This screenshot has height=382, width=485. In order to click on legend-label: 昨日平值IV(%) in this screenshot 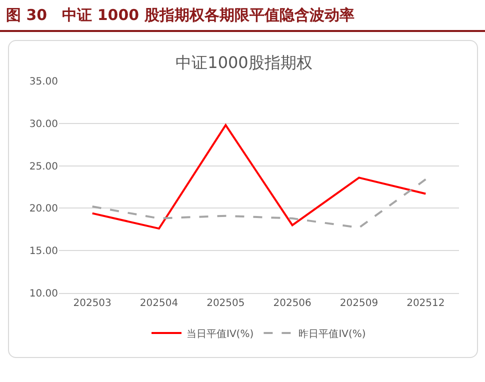, I will do `click(332, 334)`.